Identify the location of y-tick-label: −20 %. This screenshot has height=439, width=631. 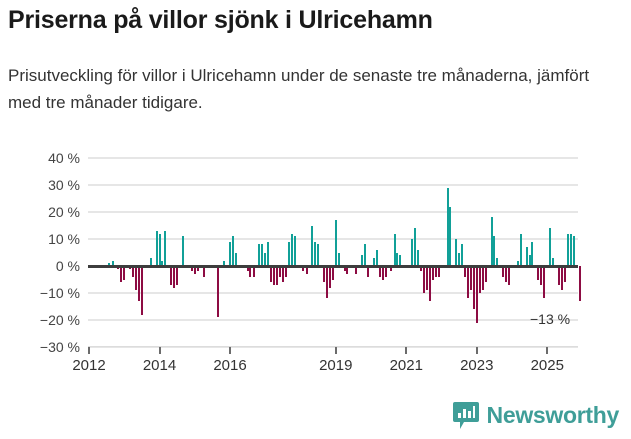
(59, 320).